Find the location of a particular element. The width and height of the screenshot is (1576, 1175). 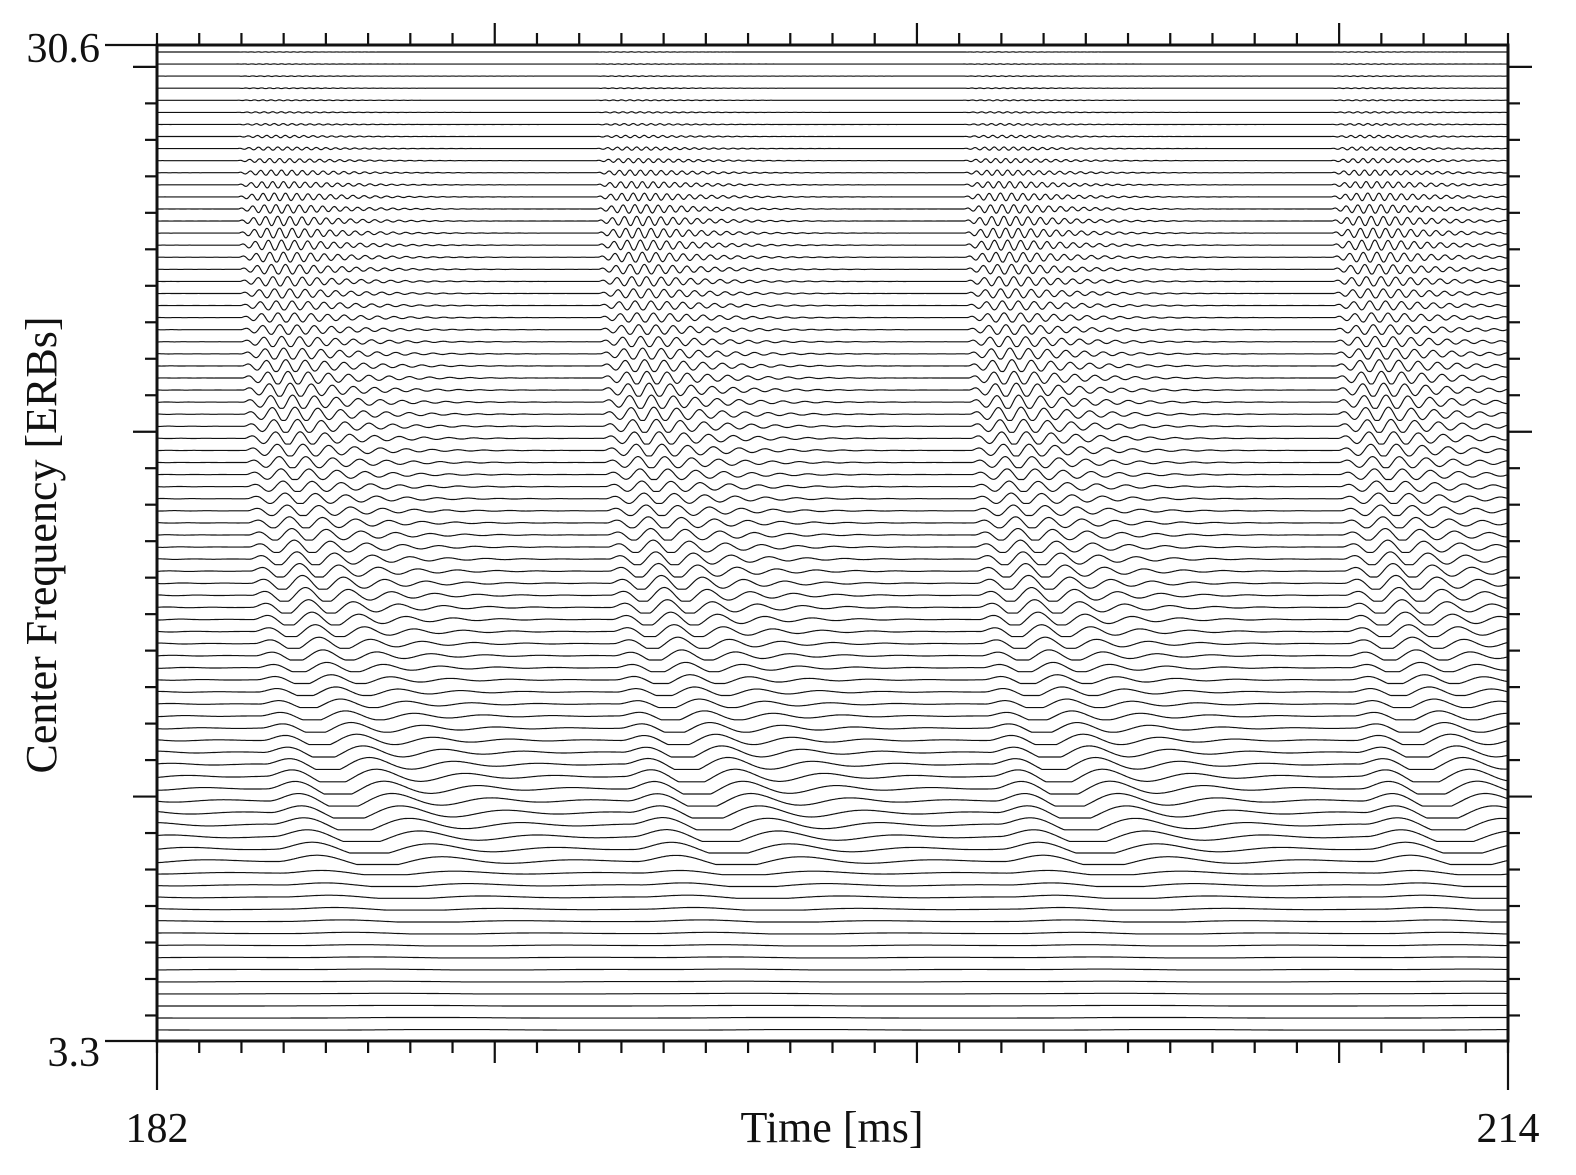

y-axis-title: Center Frequency [ERBs] is located at coordinates (41, 545).